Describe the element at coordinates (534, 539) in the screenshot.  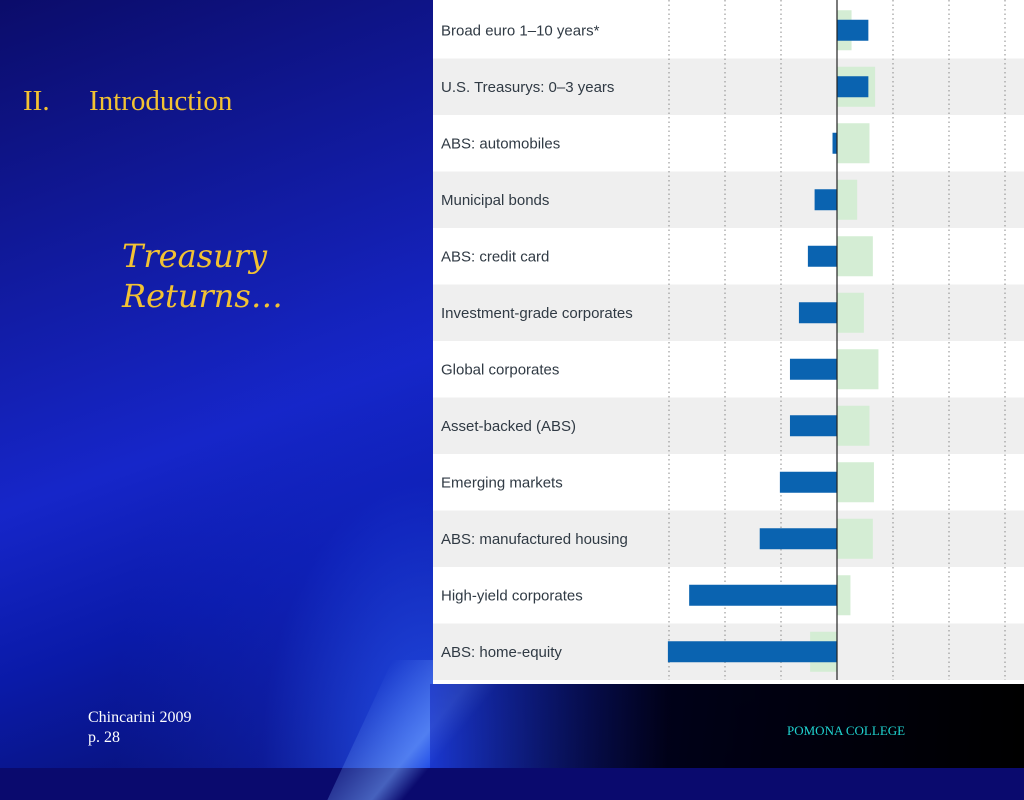
I see `category-label: ABS: manufactured housing` at that location.